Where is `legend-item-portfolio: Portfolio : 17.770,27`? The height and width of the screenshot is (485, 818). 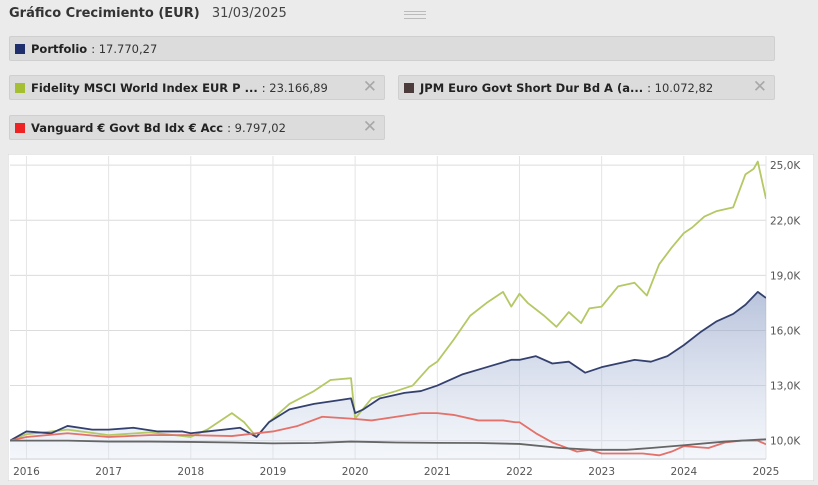 legend-item-portfolio: Portfolio : 17.770,27 is located at coordinates (392, 48).